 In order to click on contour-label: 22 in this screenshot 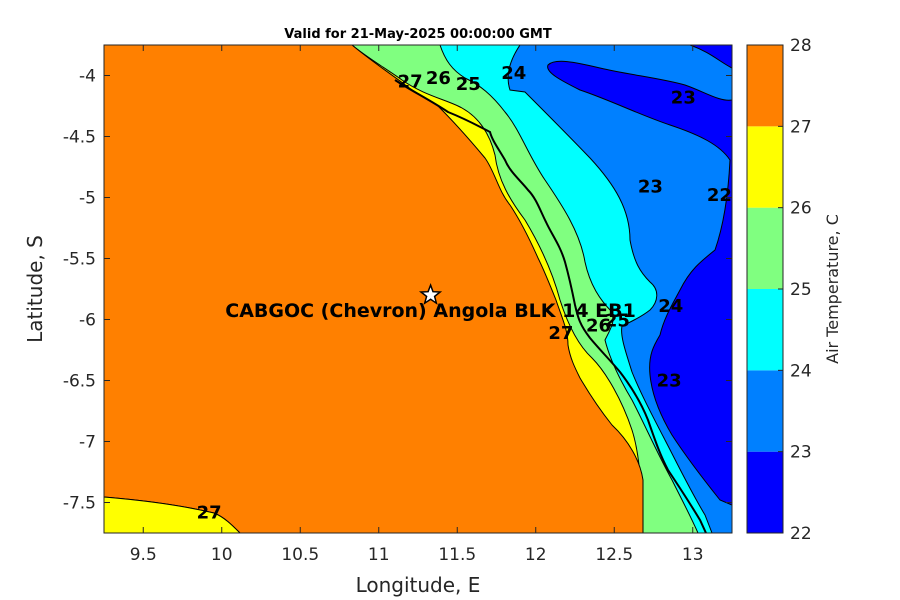, I will do `click(719, 195)`.